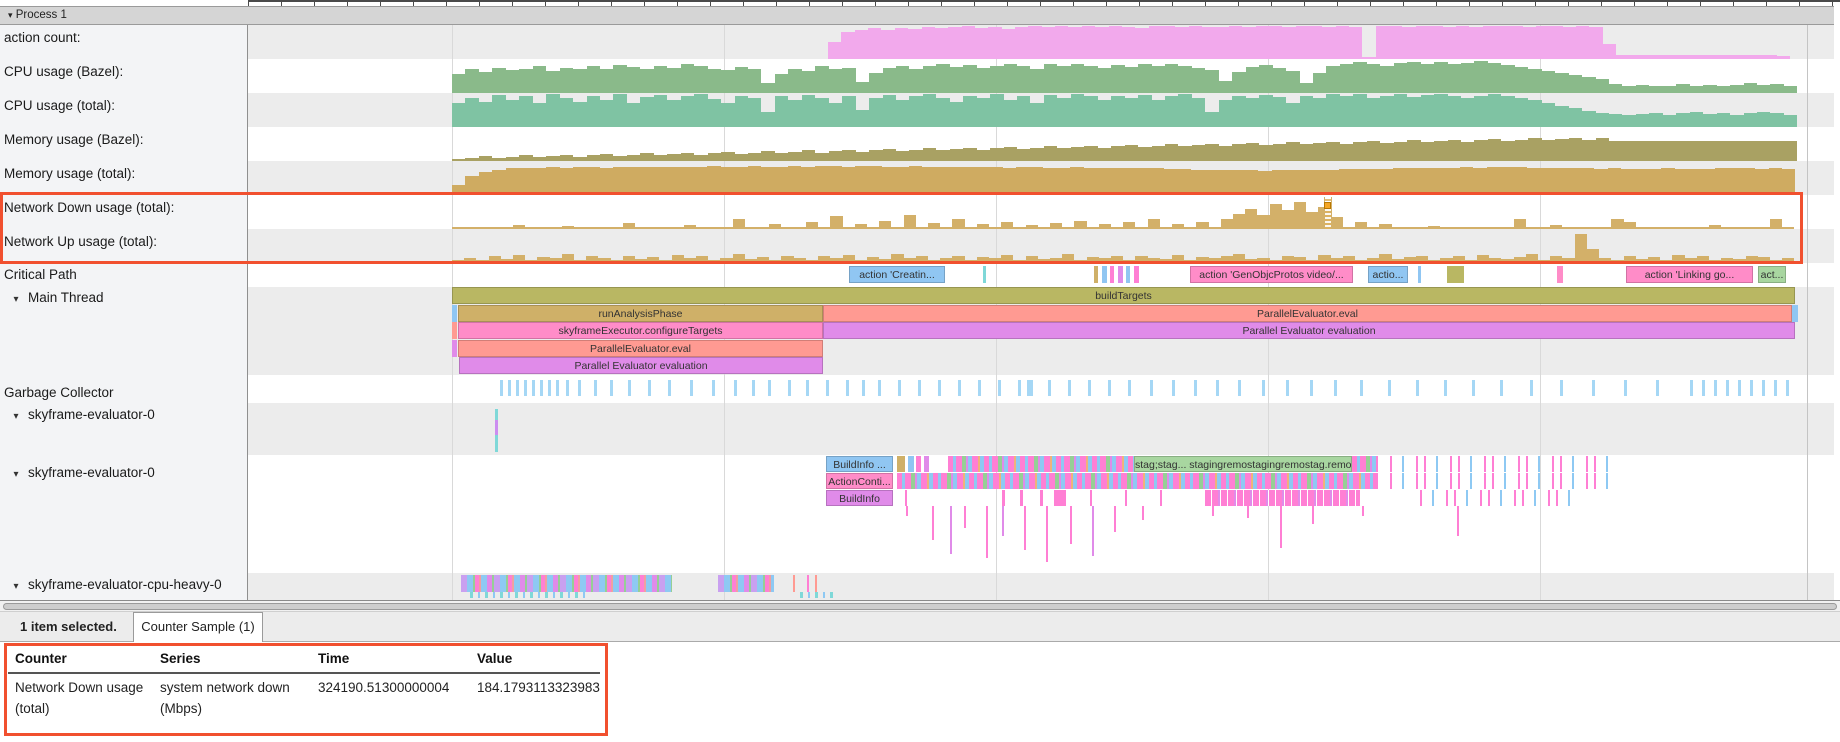 This screenshot has height=742, width=1840. I want to click on counter-chart-net-up, so click(1123, 246).